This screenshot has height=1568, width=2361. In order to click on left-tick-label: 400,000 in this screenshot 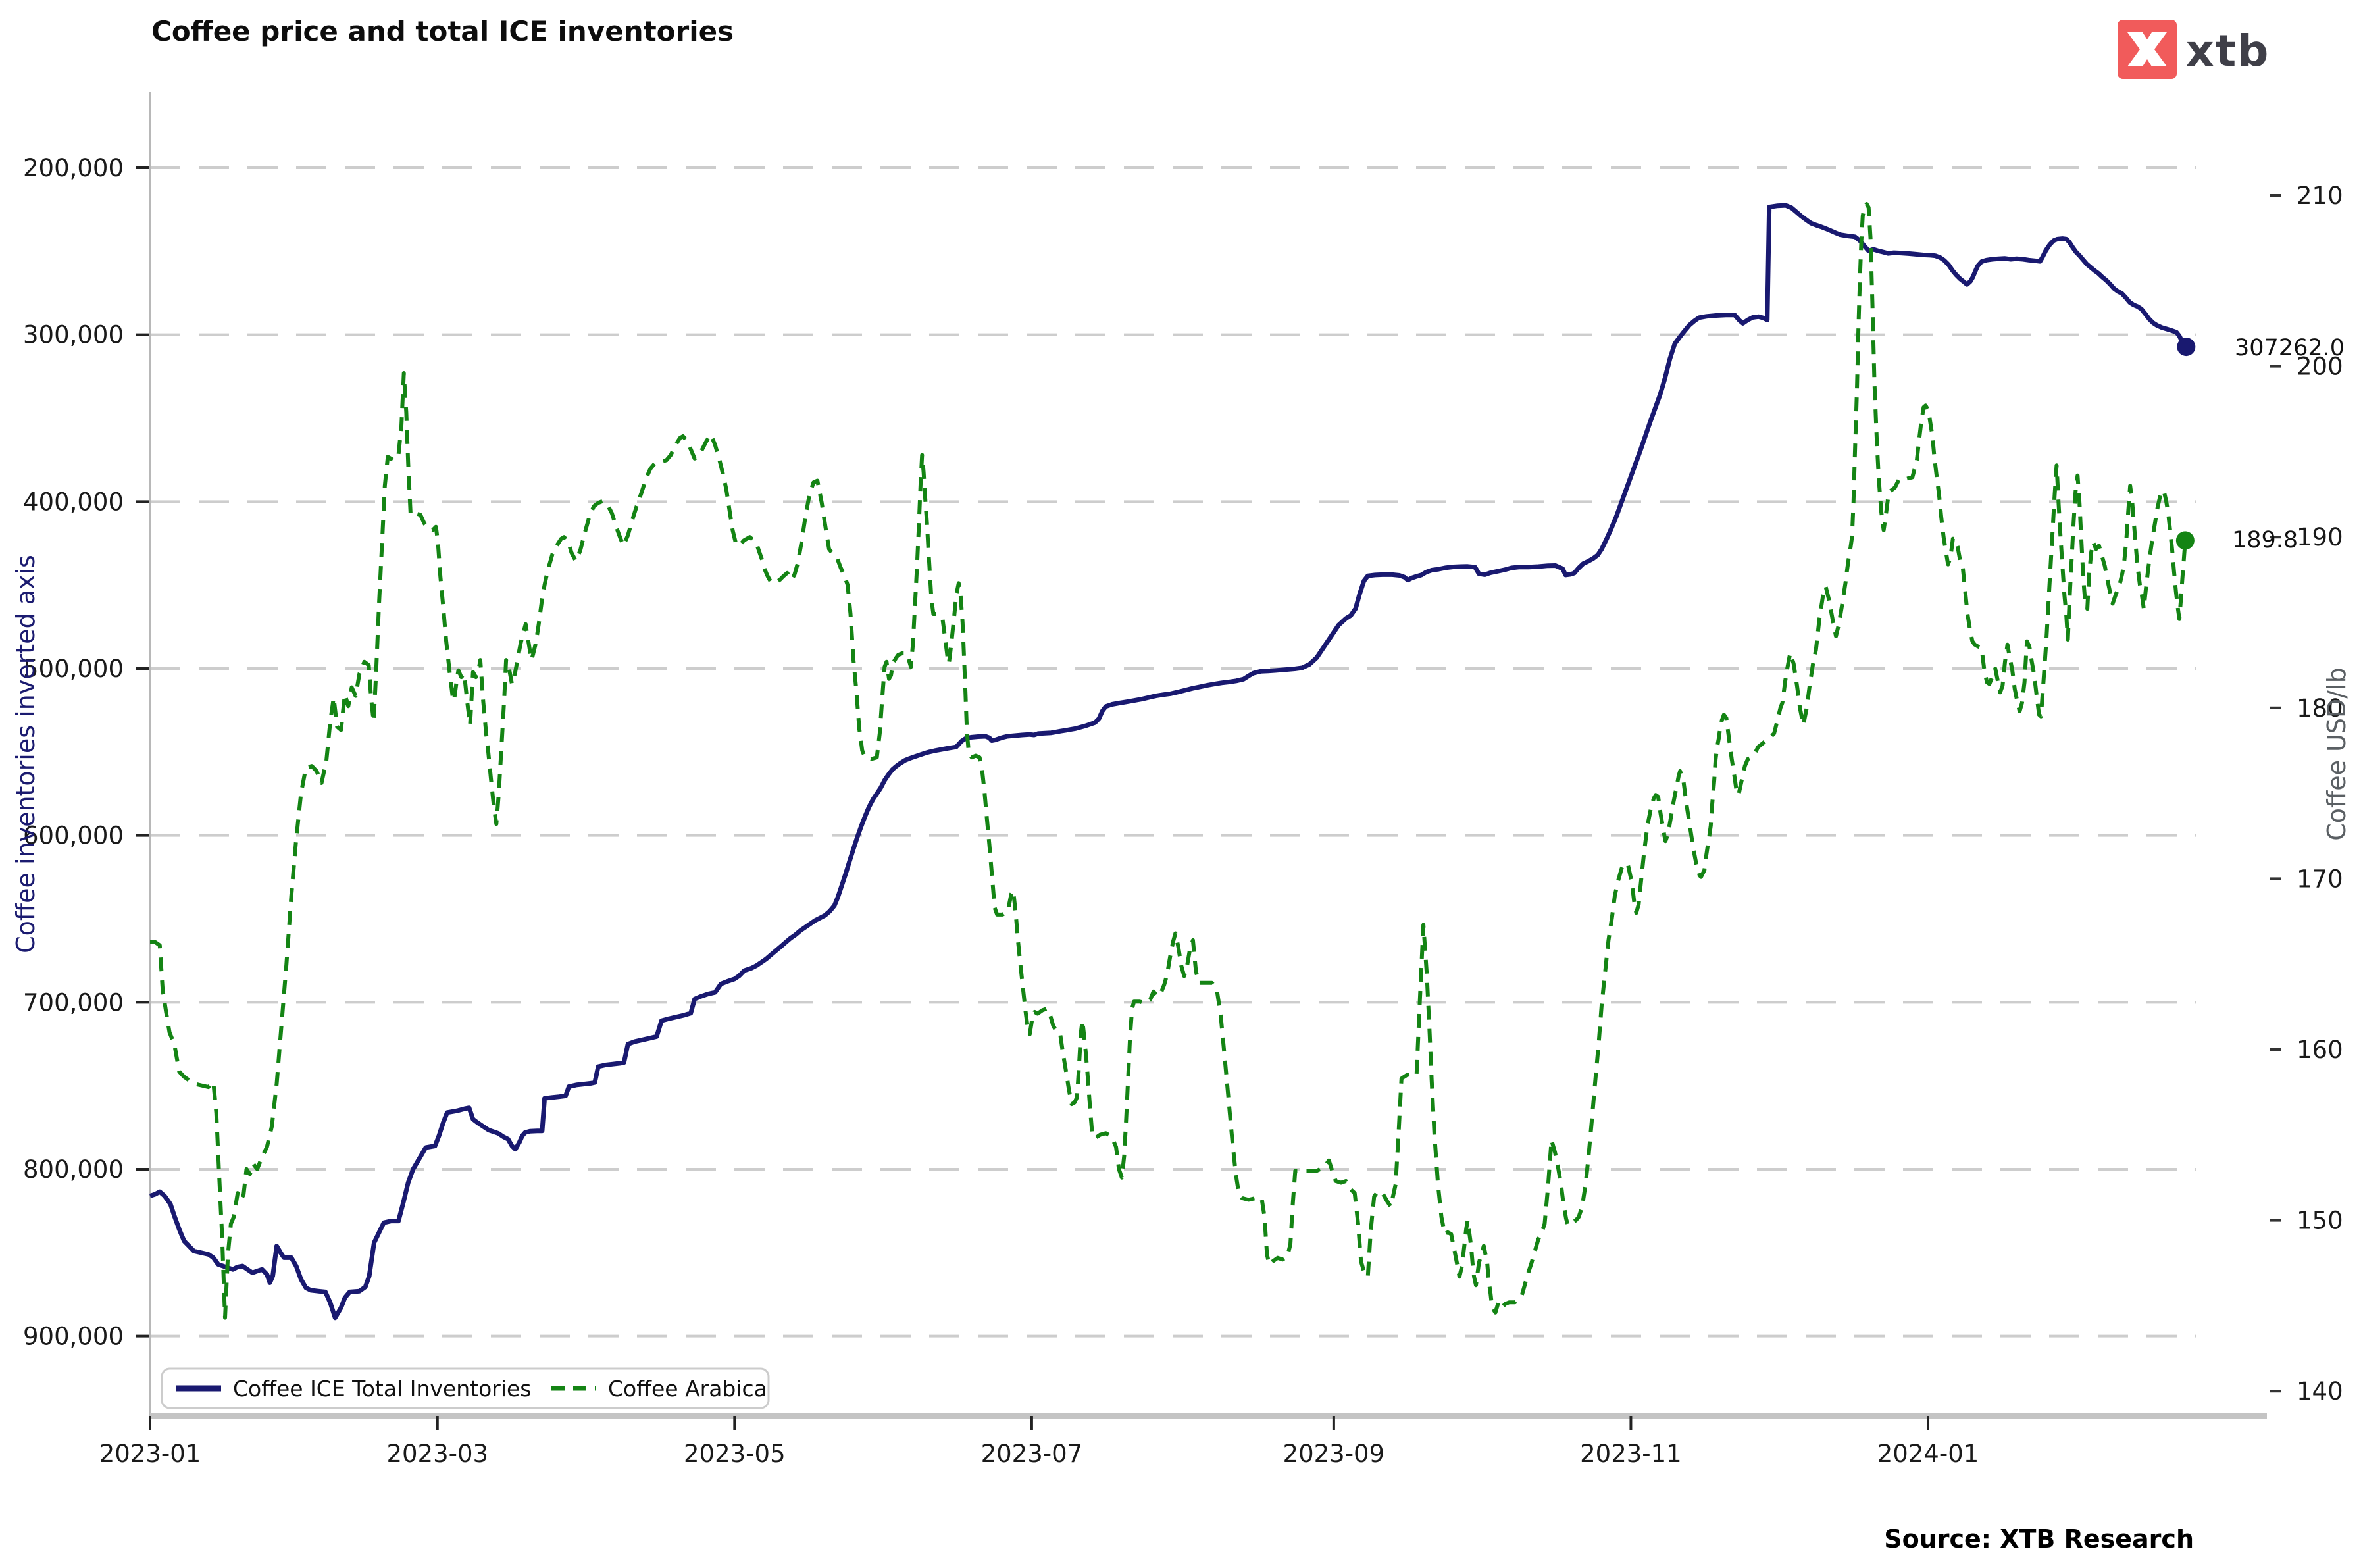, I will do `click(73, 502)`.